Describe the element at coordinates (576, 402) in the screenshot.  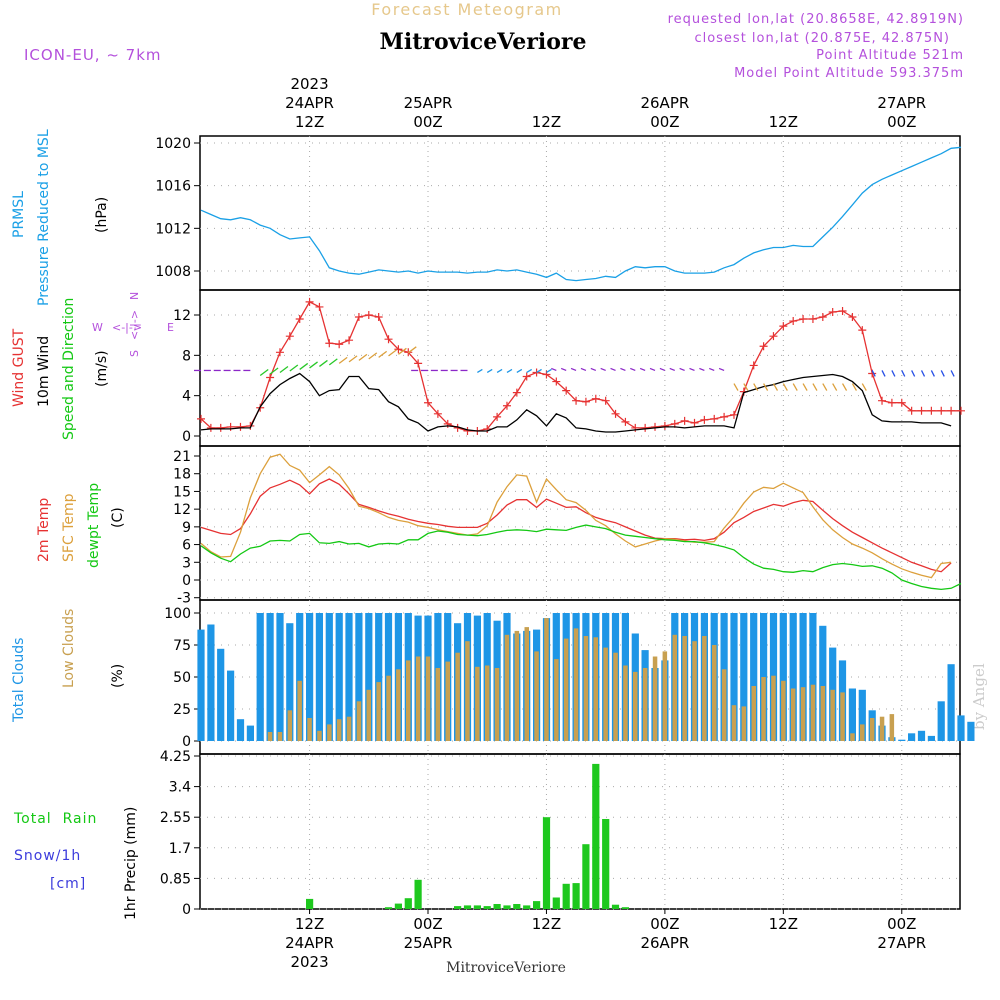
I see `series-line-wind10` at that location.